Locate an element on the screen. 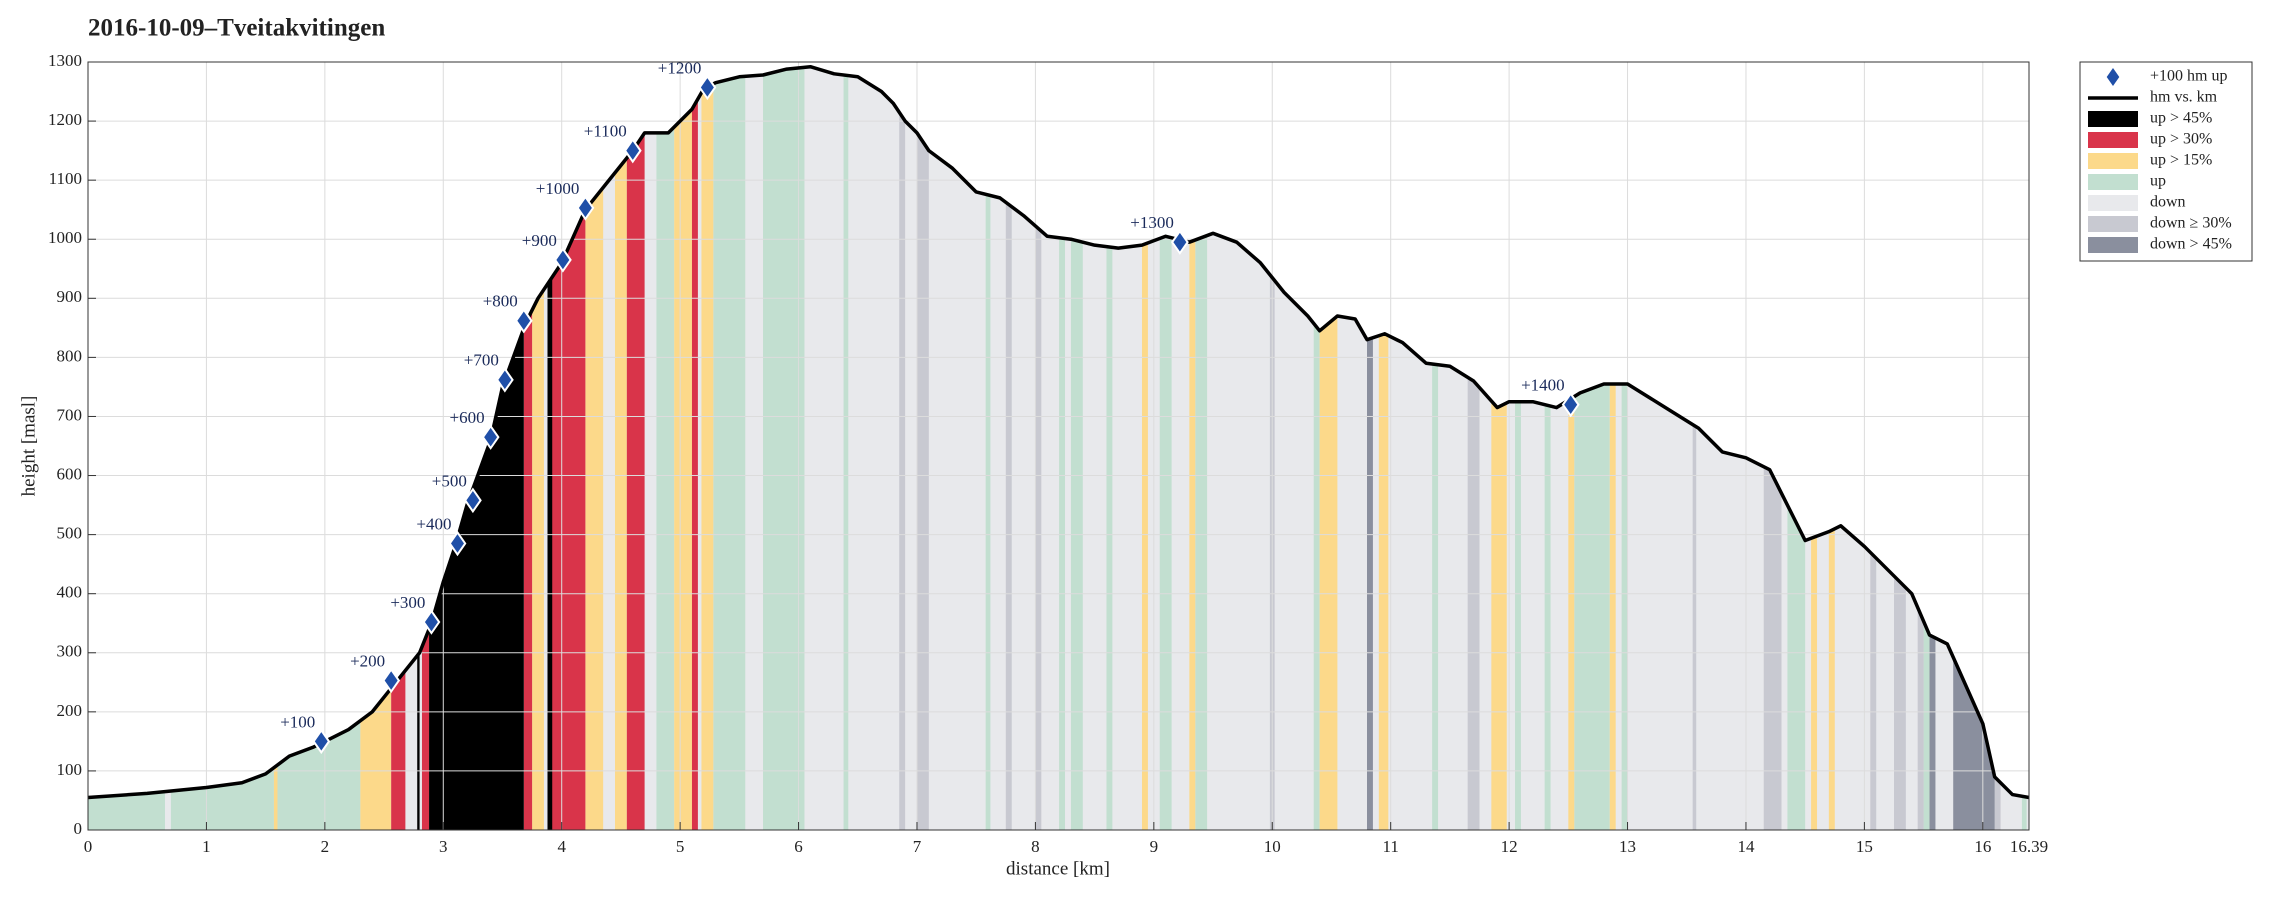 The height and width of the screenshot is (900, 2271). marker-label: +100 is located at coordinates (297, 721).